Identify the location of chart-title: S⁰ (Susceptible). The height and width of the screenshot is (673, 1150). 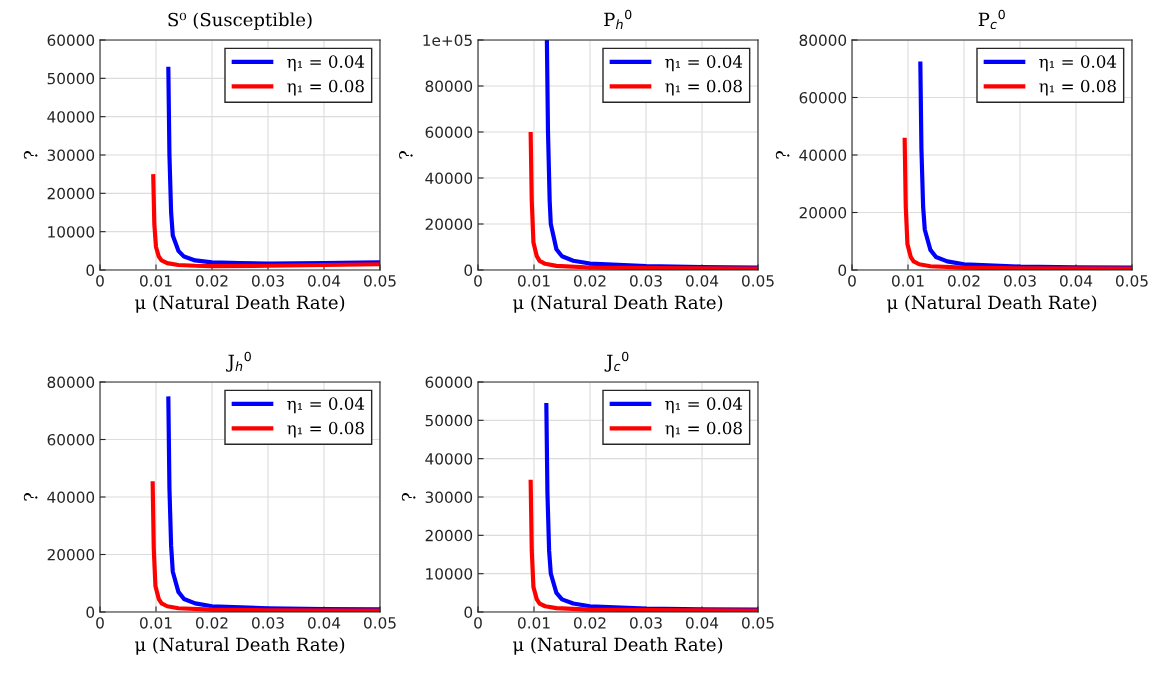
(240, 21).